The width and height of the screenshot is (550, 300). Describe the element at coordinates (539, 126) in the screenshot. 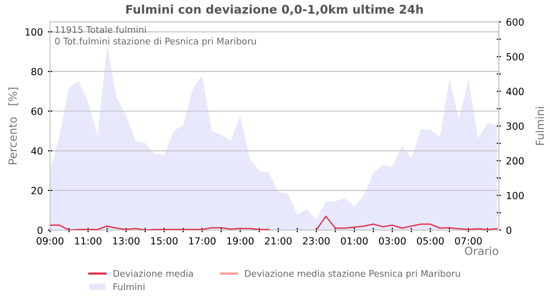

I see `y2-axis-title: Fulmini` at that location.